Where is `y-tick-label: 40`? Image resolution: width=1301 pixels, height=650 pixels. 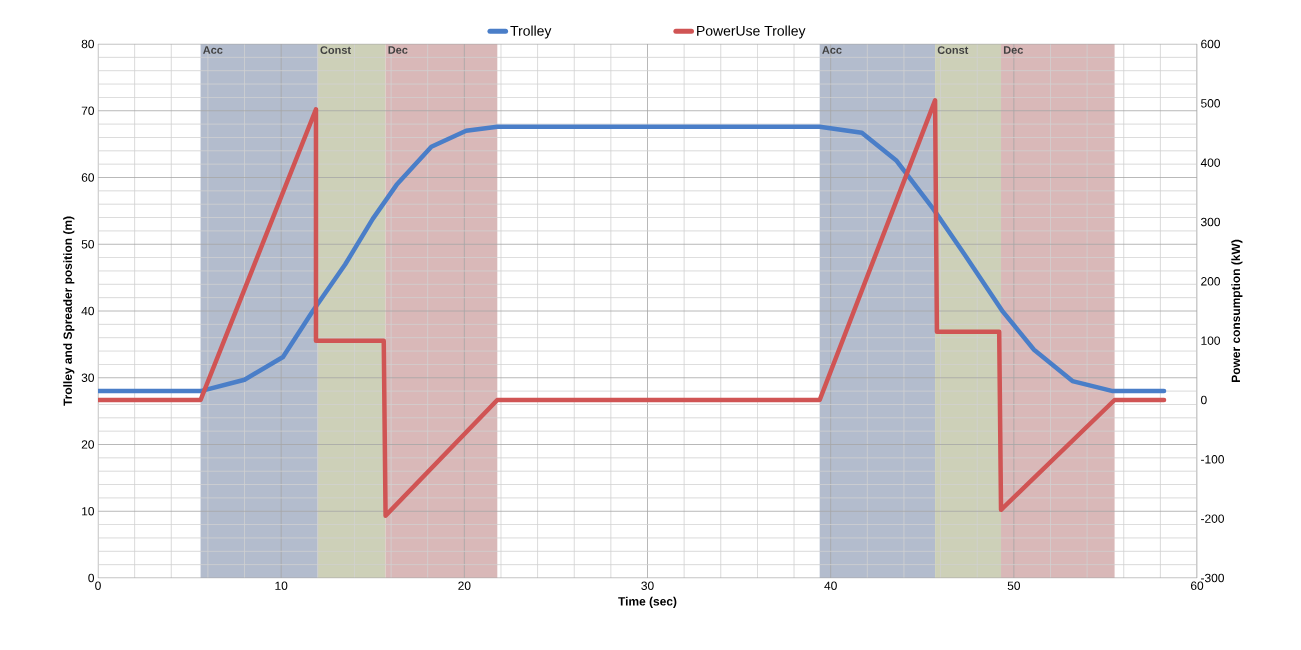 y-tick-label: 40 is located at coordinates (88, 311).